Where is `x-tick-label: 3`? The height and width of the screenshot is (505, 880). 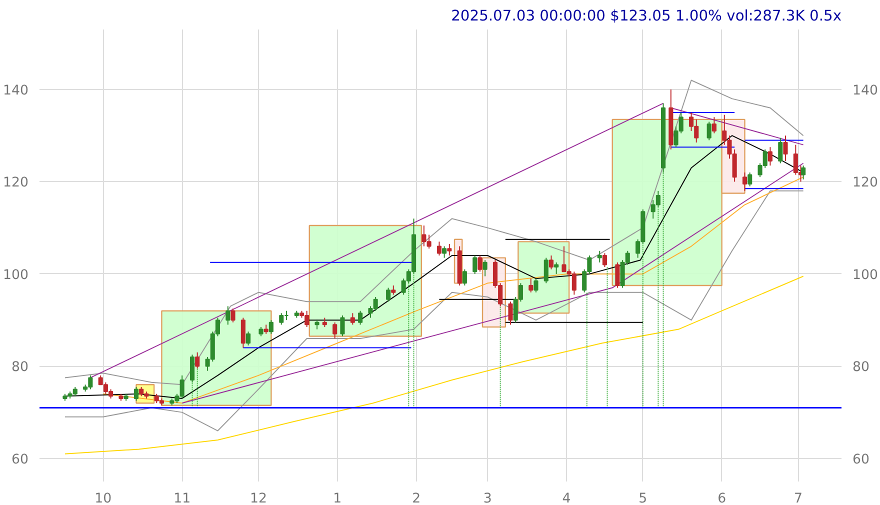 x-tick-label: 3 is located at coordinates (487, 498).